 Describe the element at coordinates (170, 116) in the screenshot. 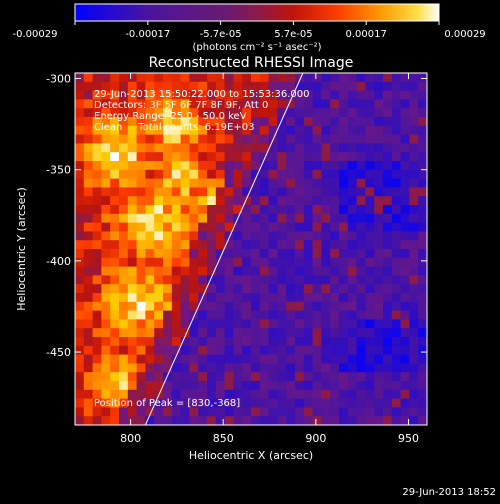

I see `annotation-line: Energy Range: 25.0 - 50.0 keV` at that location.